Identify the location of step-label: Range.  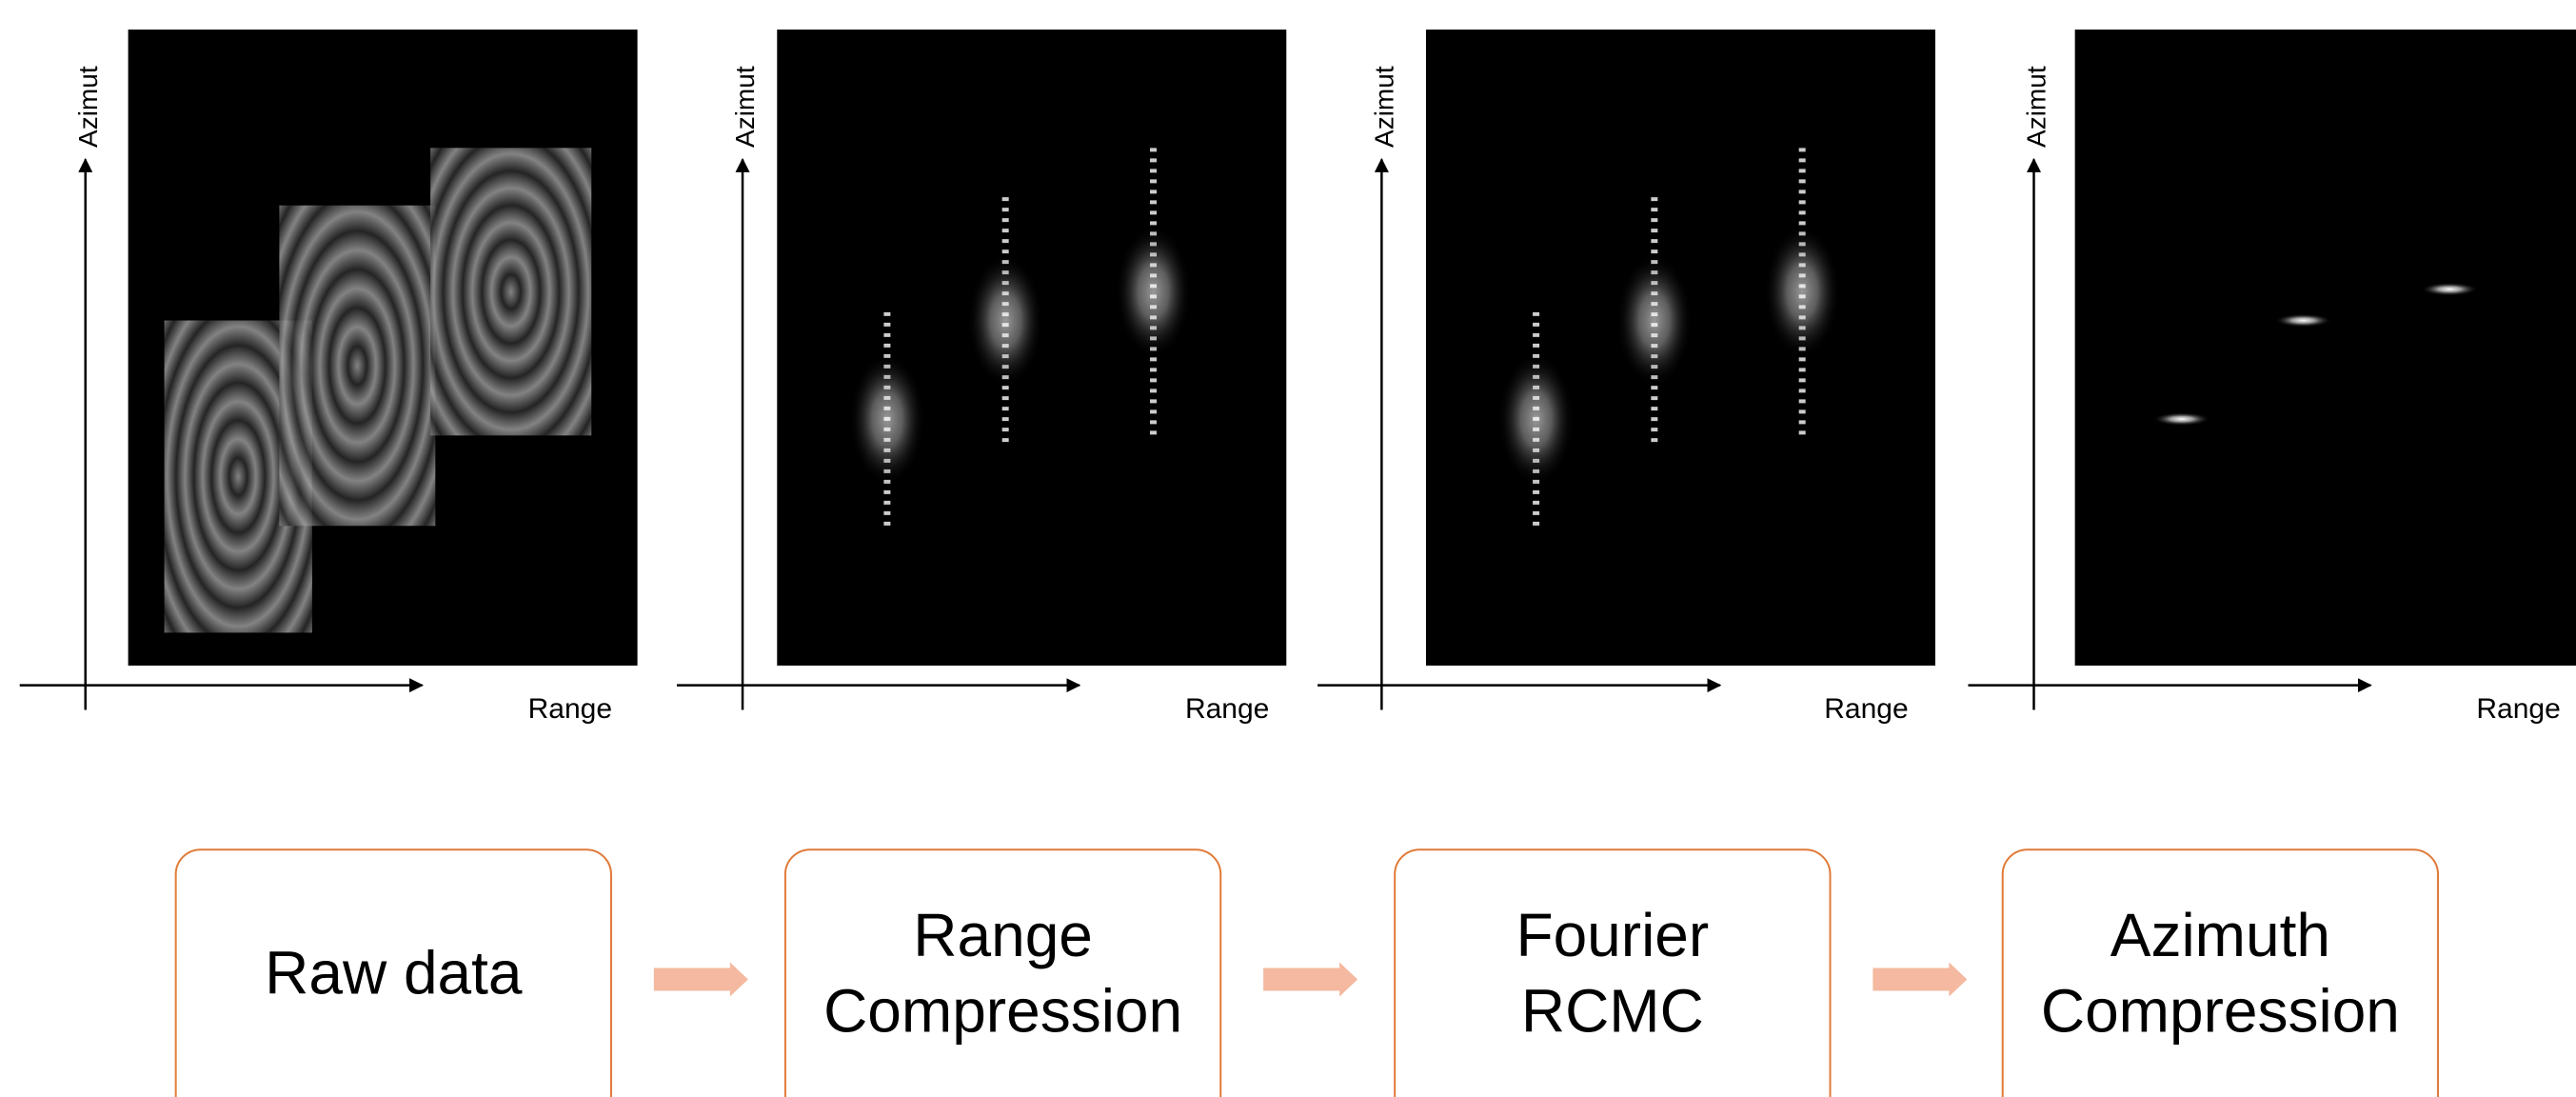
(1003, 935).